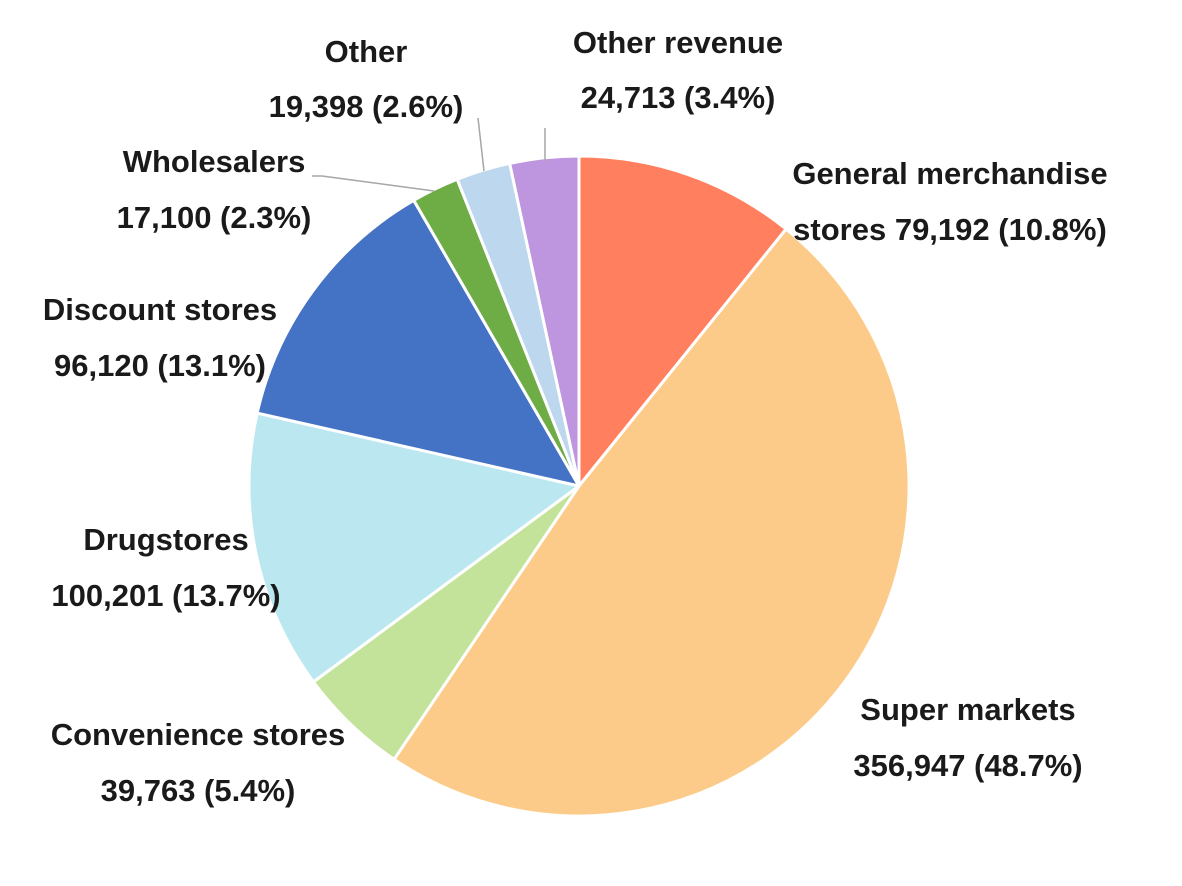 This screenshot has width=1182, height=886. What do you see at coordinates (544, 321) in the screenshot?
I see `pie-slice-other-revenue` at bounding box center [544, 321].